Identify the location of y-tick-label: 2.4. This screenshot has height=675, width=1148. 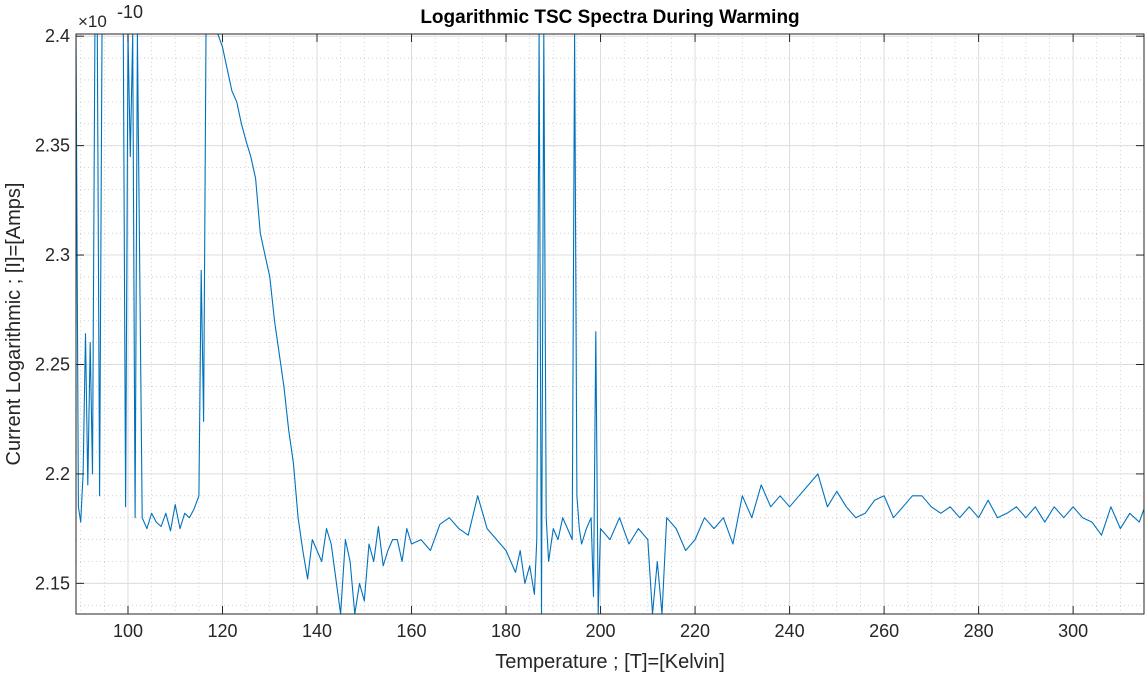
(57, 36).